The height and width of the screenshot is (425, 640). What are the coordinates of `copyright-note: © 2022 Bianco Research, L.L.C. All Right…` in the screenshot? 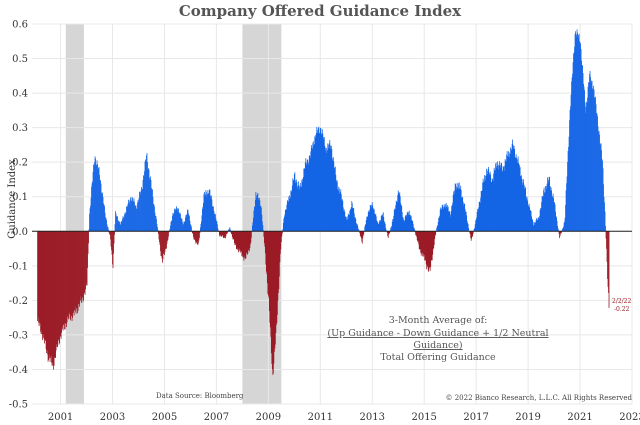 It's located at (539, 398).